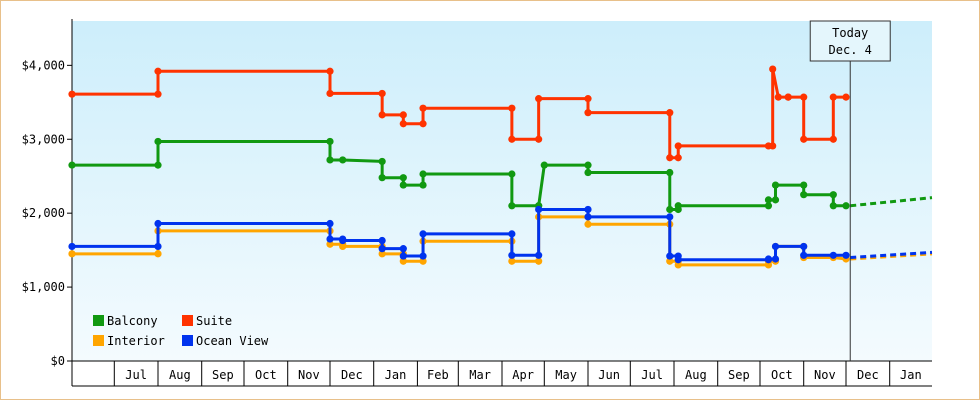 The image size is (980, 404). Describe the element at coordinates (739, 375) in the screenshot. I see `x-tick-label: Sep` at that location.